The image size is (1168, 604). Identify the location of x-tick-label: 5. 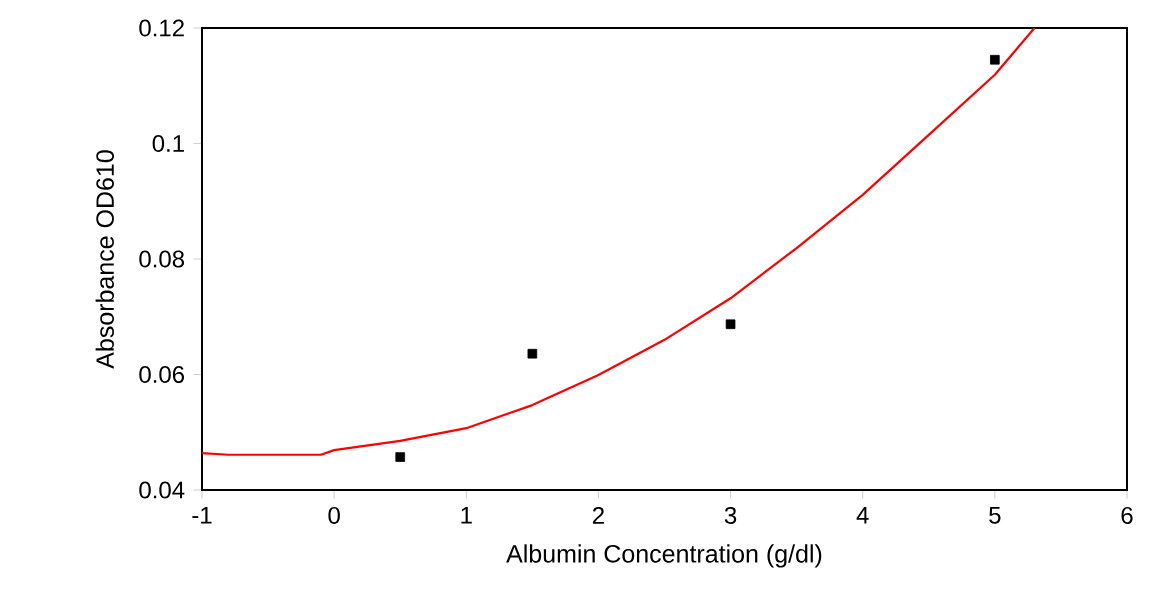
(995, 515).